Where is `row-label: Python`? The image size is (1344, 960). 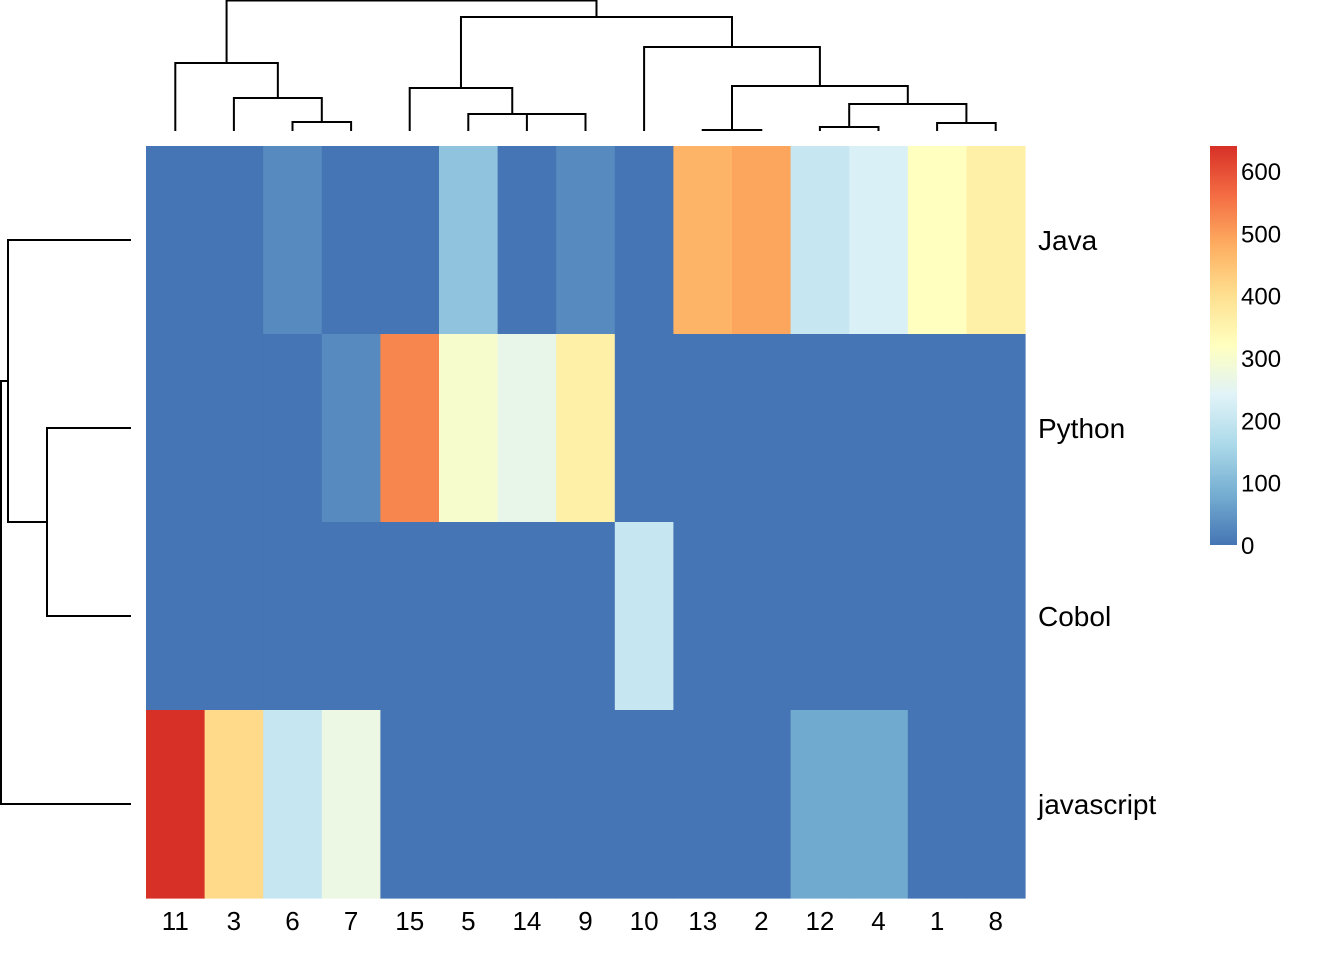
row-label: Python is located at coordinates (1081, 428).